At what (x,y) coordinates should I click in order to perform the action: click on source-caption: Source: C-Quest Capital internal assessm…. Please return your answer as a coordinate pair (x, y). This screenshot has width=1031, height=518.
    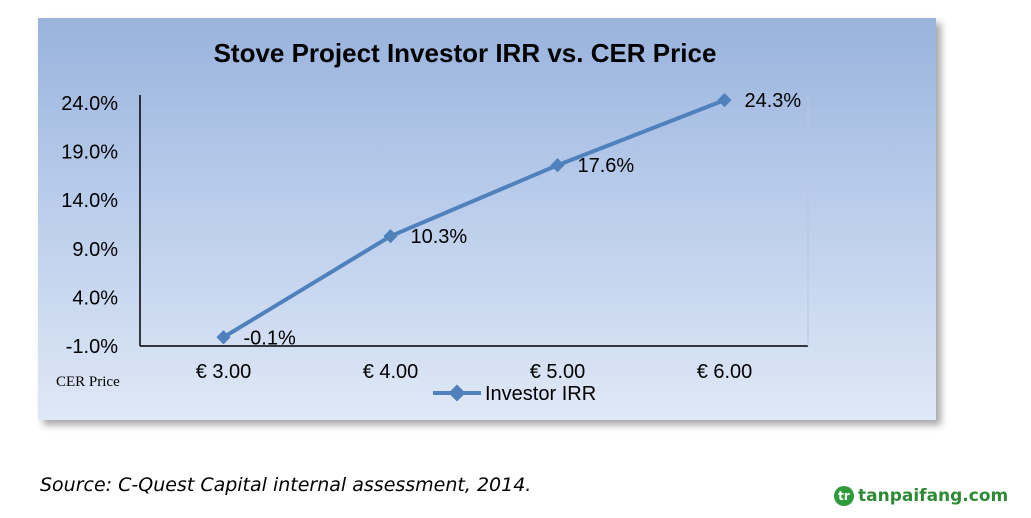
    Looking at the image, I should click on (286, 485).